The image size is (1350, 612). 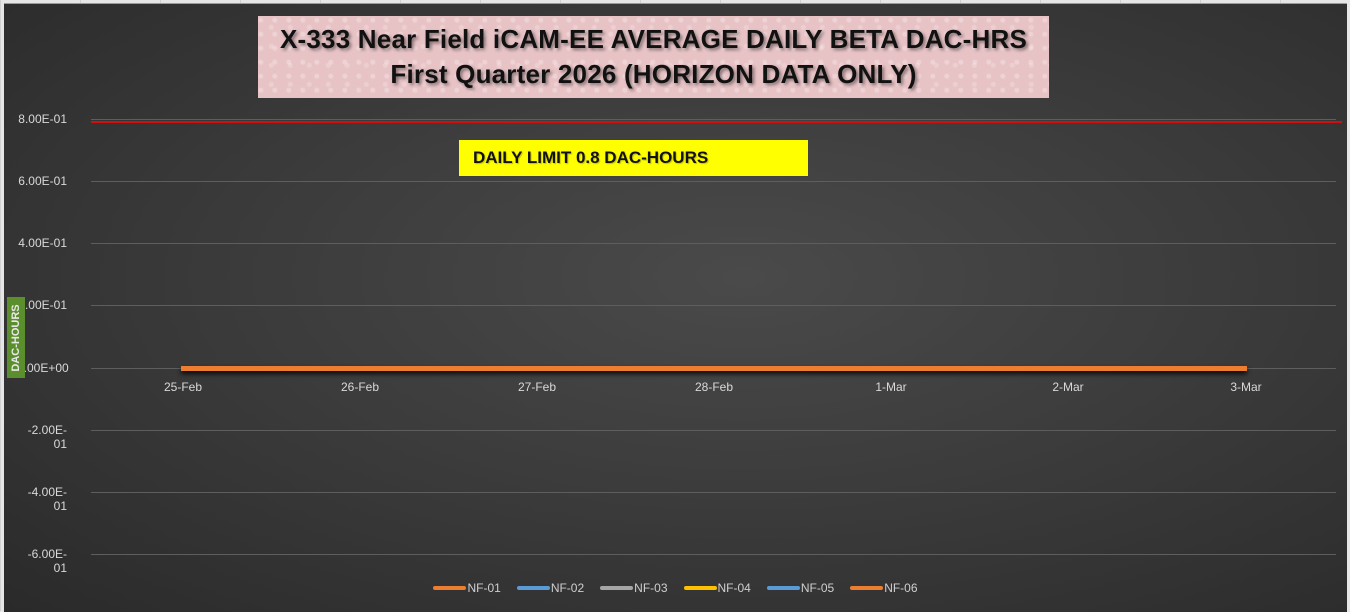 I want to click on legend-item-nf-04: NF-04, so click(x=717, y=588).